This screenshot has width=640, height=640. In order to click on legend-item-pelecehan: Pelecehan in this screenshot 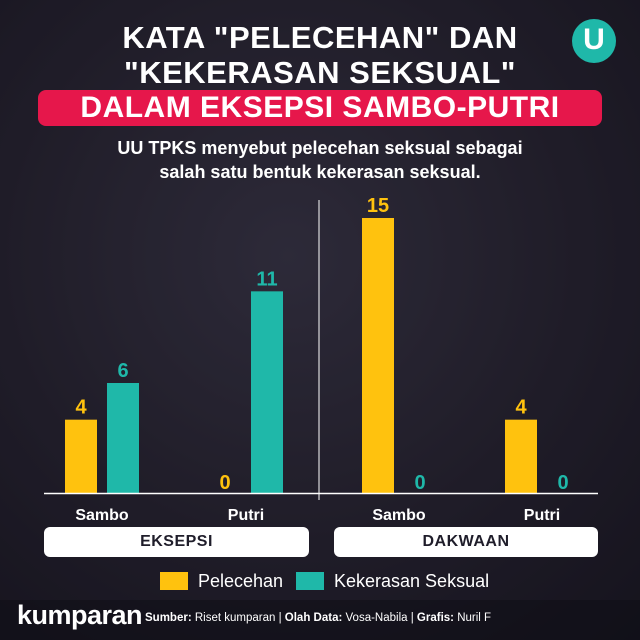, I will do `click(221, 581)`.